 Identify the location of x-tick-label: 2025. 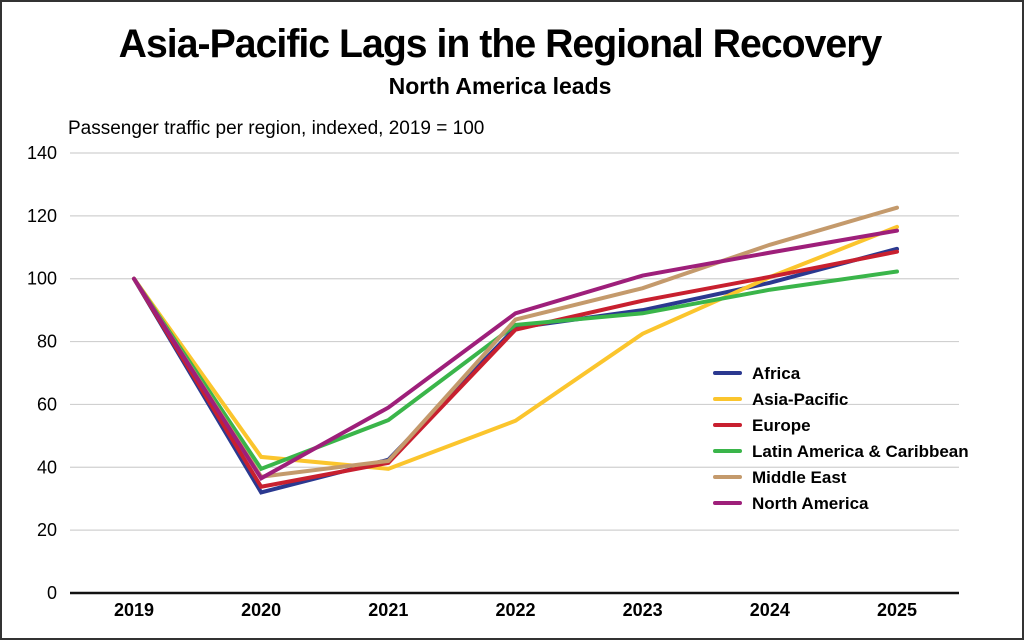
(897, 610).